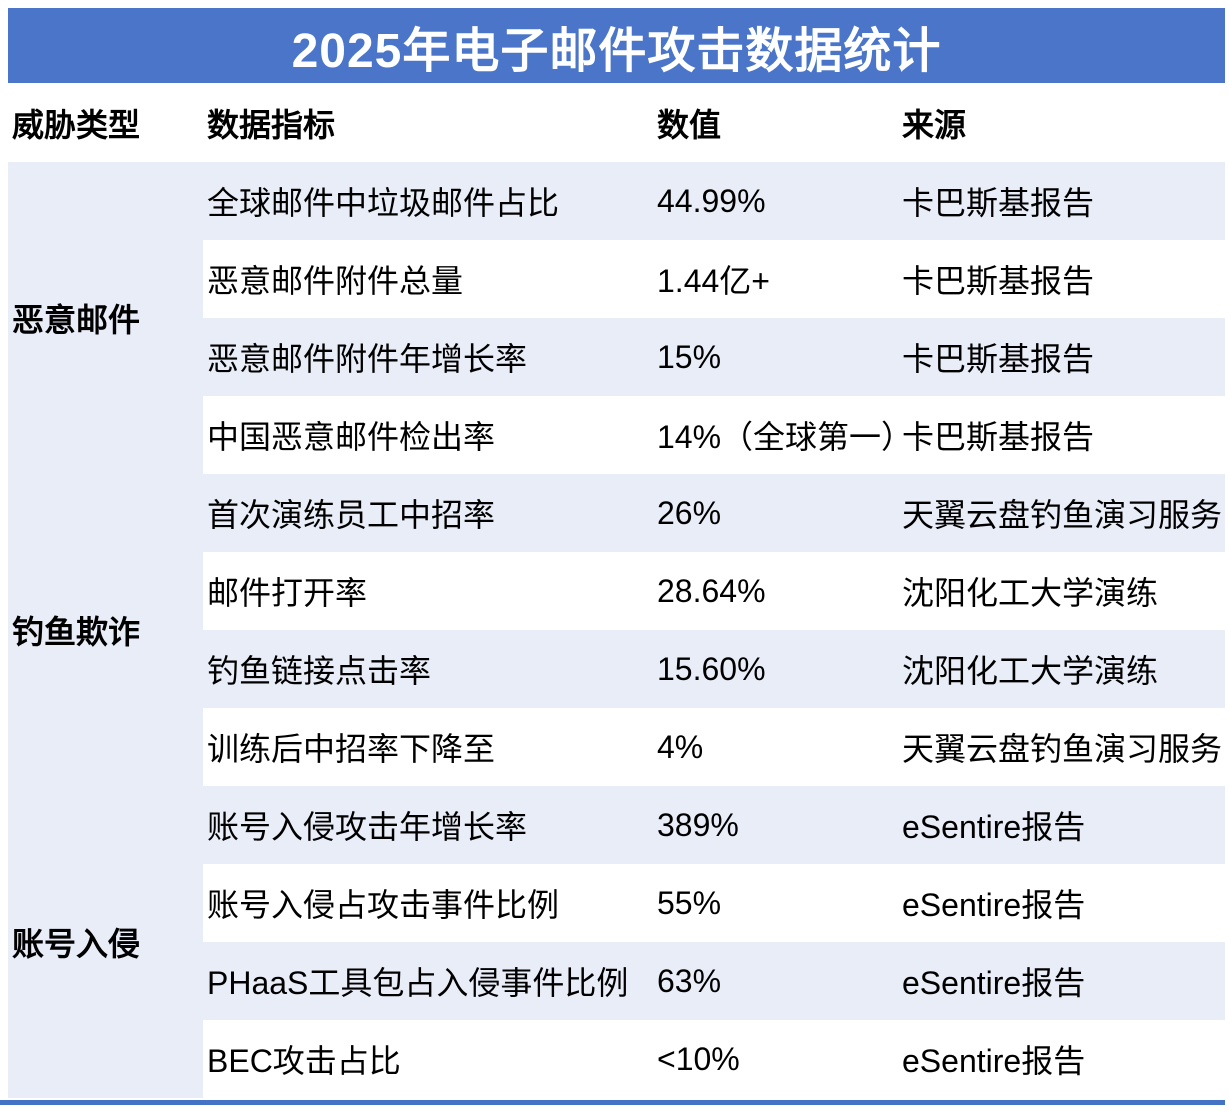 The height and width of the screenshot is (1112, 1229). What do you see at coordinates (775, 122) in the screenshot?
I see `column-header-value: 数值` at bounding box center [775, 122].